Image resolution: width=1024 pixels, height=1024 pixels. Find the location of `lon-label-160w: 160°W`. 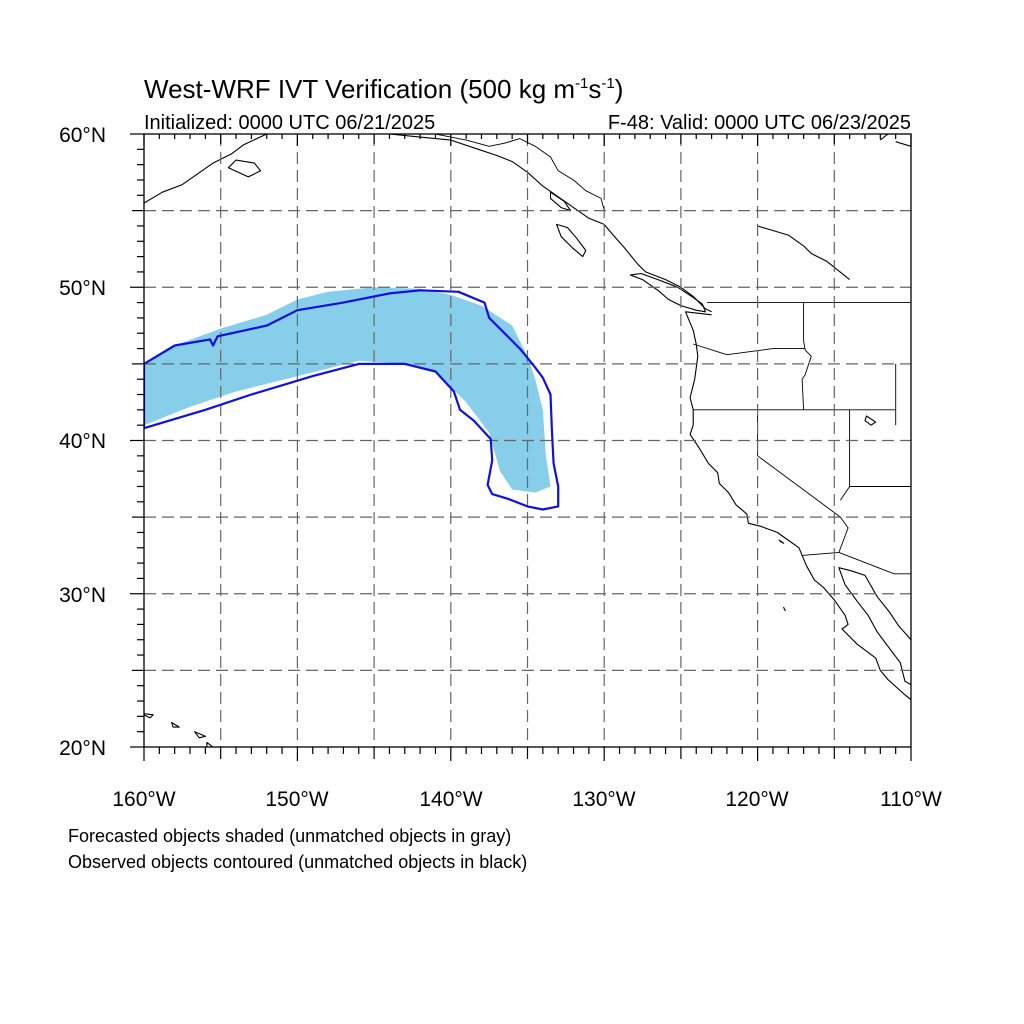

lon-label-160w: 160°W is located at coordinates (143, 799).